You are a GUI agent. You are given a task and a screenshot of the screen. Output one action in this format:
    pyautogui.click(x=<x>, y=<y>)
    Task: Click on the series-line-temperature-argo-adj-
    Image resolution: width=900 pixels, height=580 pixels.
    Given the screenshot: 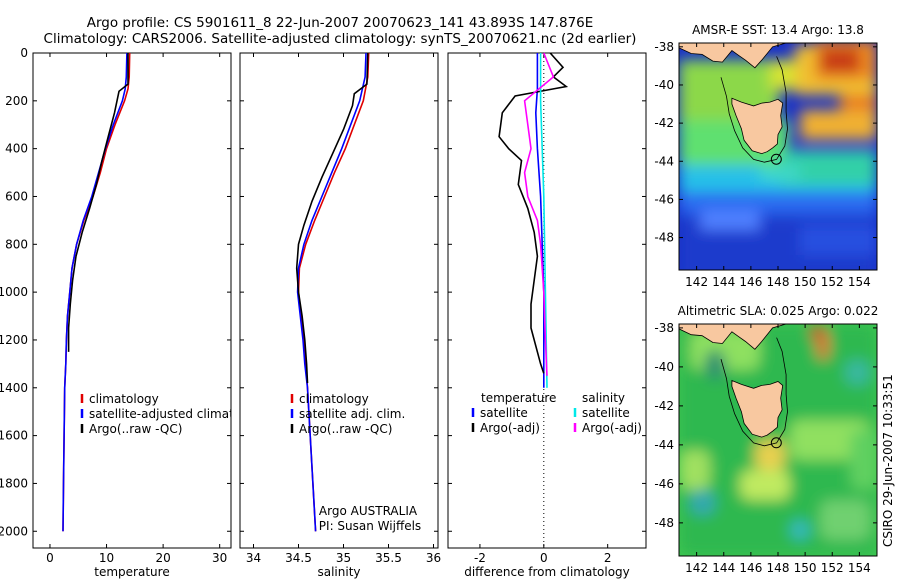 What is the action you would take?
    pyautogui.click(x=533, y=213)
    